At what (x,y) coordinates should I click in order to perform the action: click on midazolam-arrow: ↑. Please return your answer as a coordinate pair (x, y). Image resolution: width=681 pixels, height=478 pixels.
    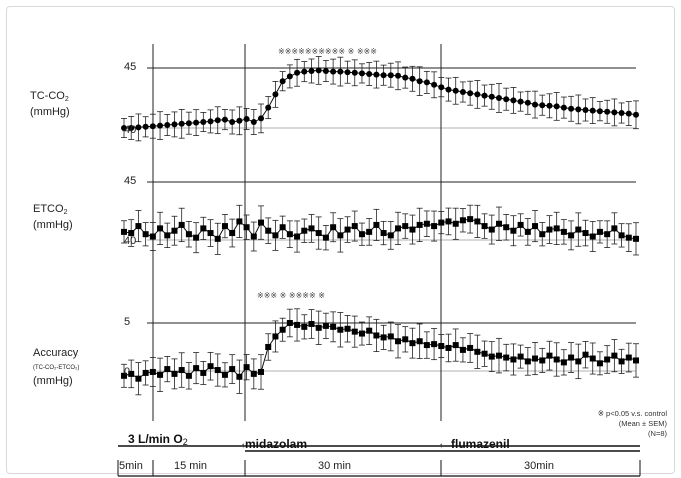
    Looking at the image, I should click on (243, 445).